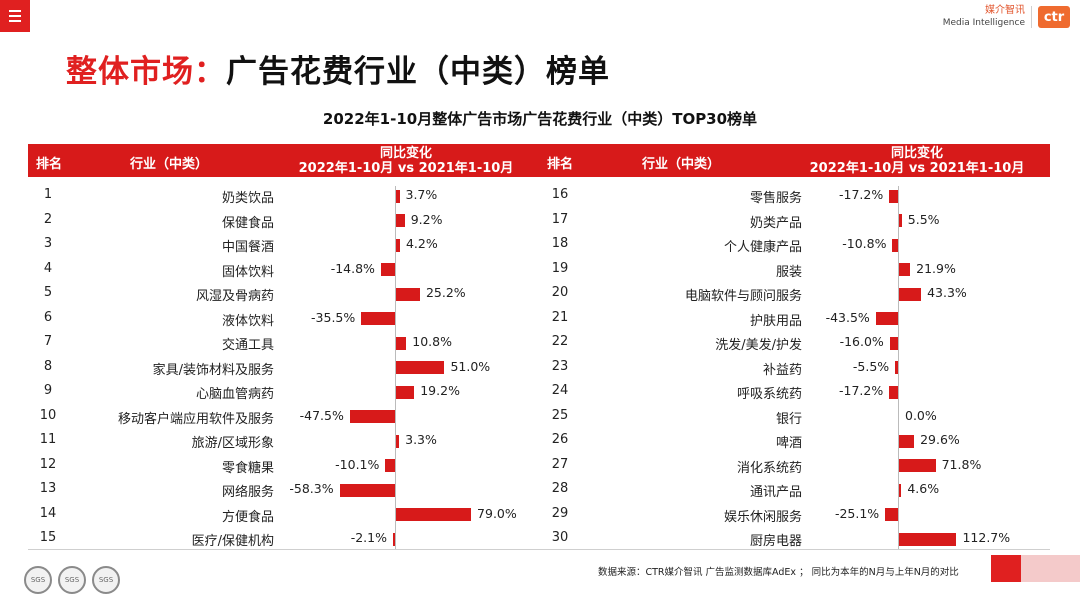 This screenshot has height=608, width=1080. Describe the element at coordinates (311, 489) in the screenshot. I see `change-value-label: -58.3%` at that location.